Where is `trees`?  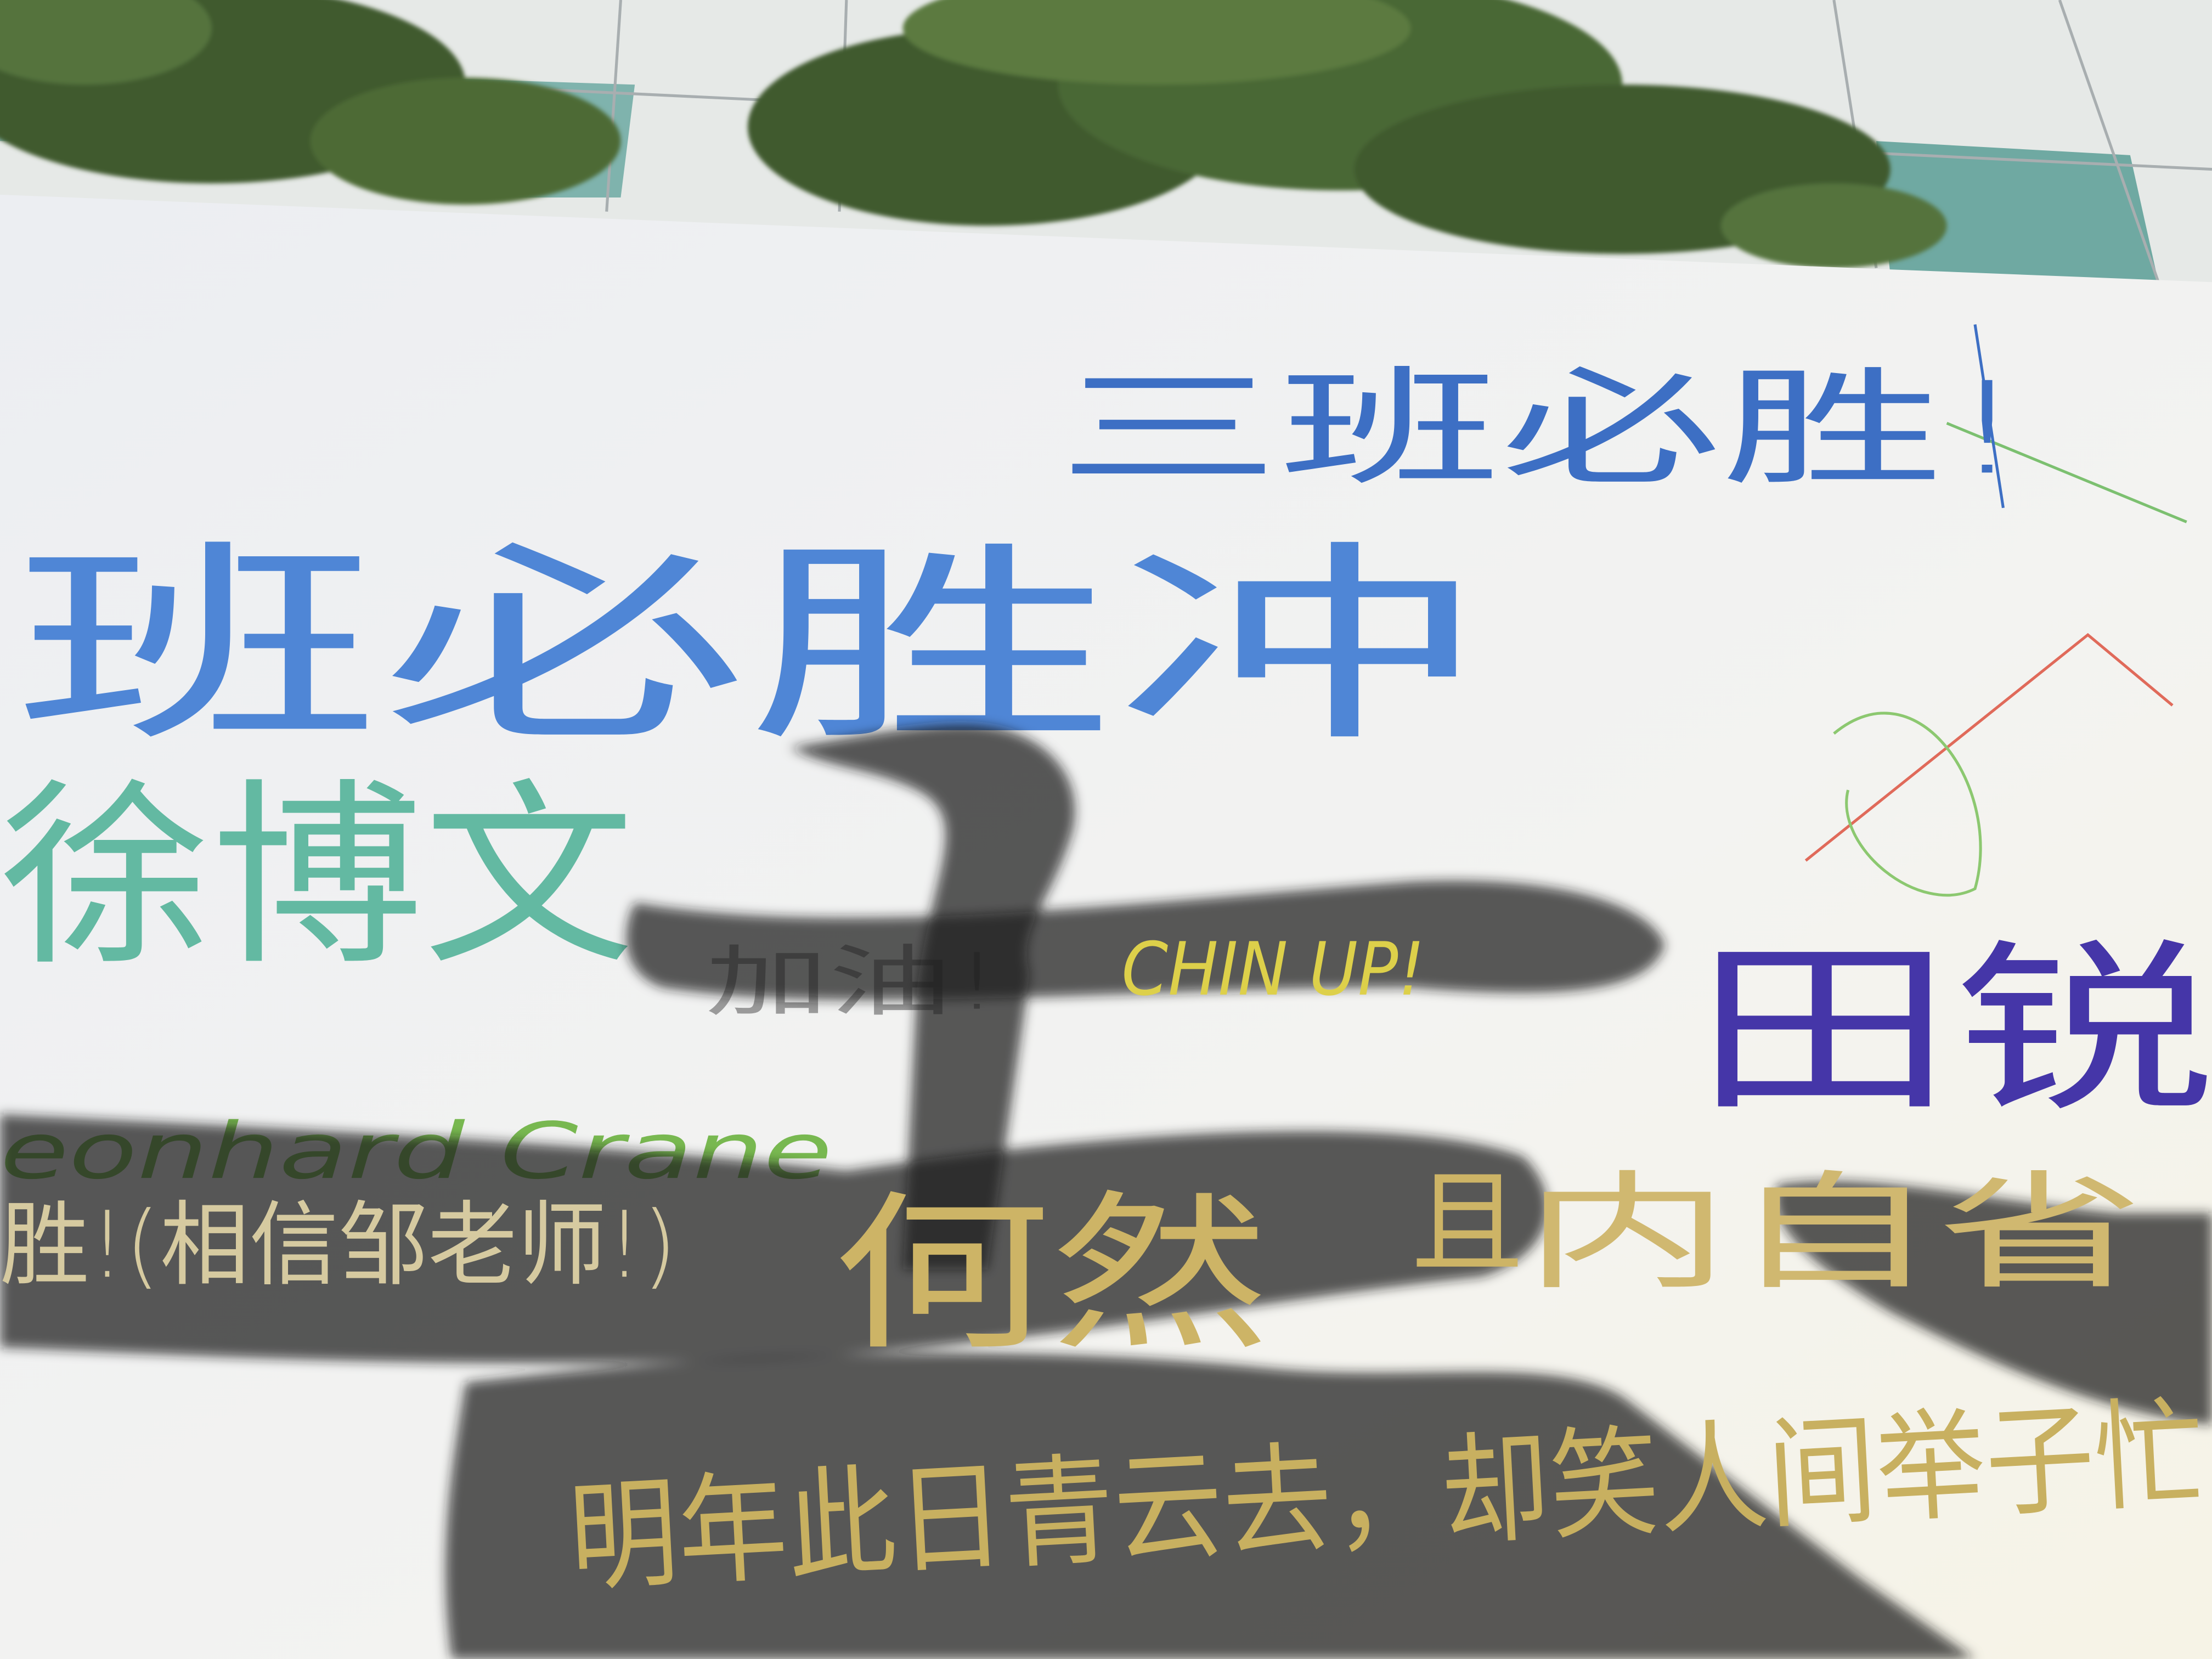 trees is located at coordinates (974, 134).